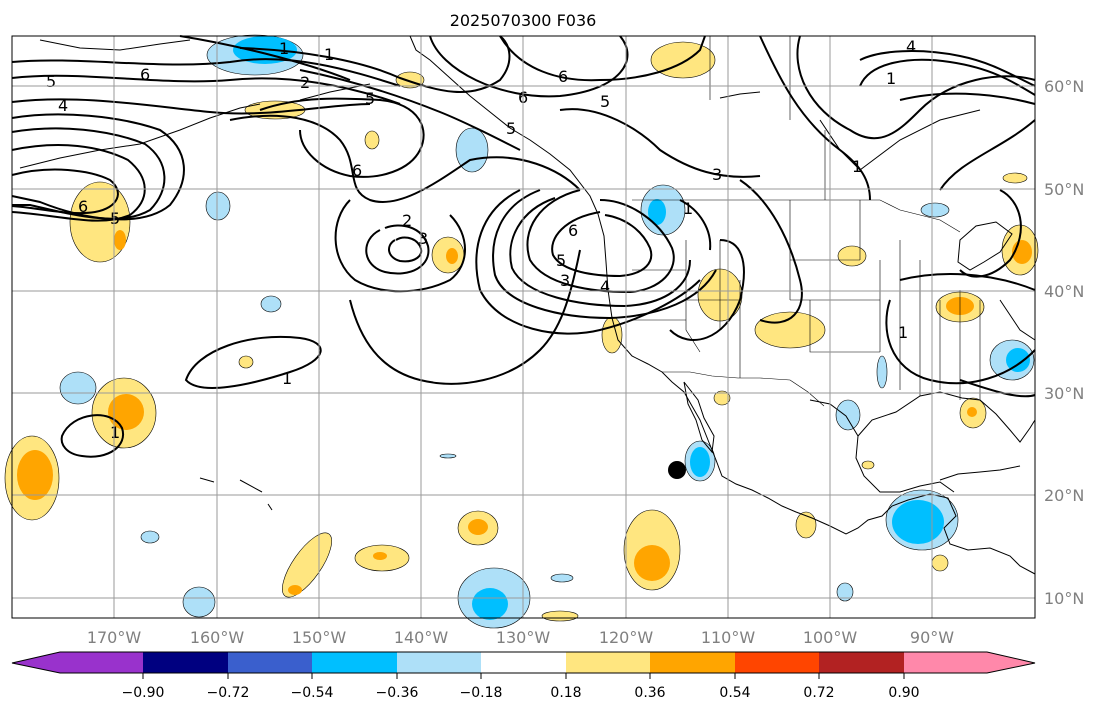 The image size is (1105, 712). I want to click on lon-label: 110°W, so click(728, 637).